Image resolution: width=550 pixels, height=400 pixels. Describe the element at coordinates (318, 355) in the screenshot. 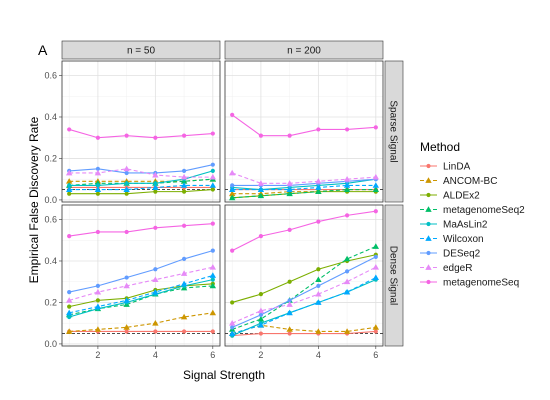

I see `x-tick-label: 4` at that location.